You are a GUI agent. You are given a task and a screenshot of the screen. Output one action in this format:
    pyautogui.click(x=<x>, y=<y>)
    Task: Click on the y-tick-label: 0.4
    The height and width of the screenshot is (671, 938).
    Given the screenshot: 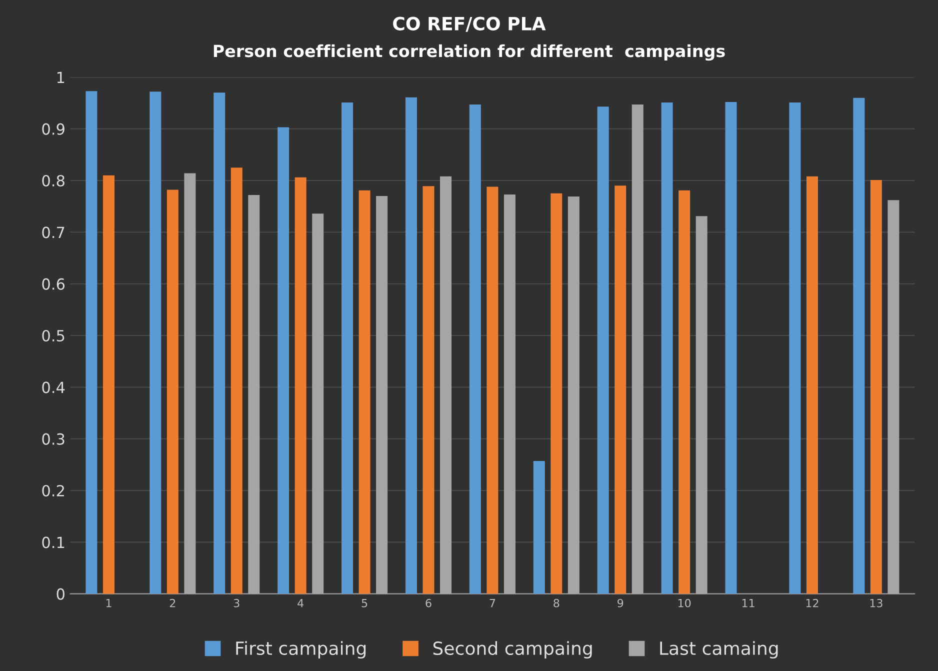 What is the action you would take?
    pyautogui.click(x=53, y=388)
    